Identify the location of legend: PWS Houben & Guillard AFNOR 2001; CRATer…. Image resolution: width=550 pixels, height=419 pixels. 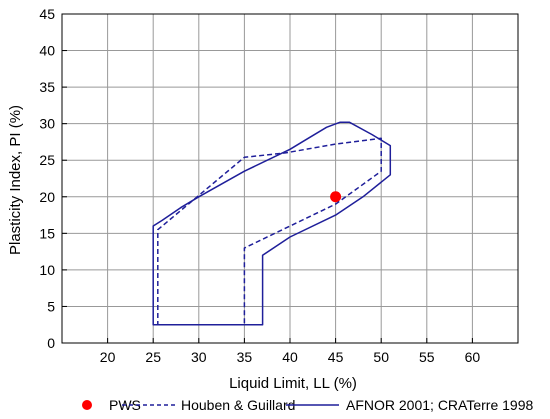
(307, 405).